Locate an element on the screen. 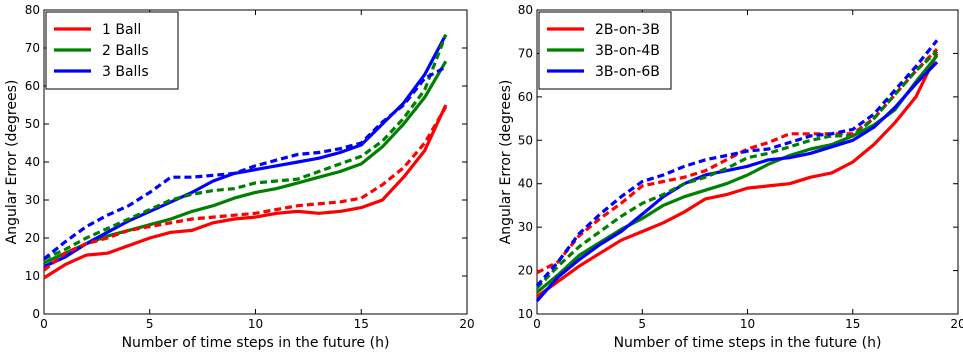 This screenshot has height=352, width=963. legend-label: 3B-on-4B is located at coordinates (627, 51).